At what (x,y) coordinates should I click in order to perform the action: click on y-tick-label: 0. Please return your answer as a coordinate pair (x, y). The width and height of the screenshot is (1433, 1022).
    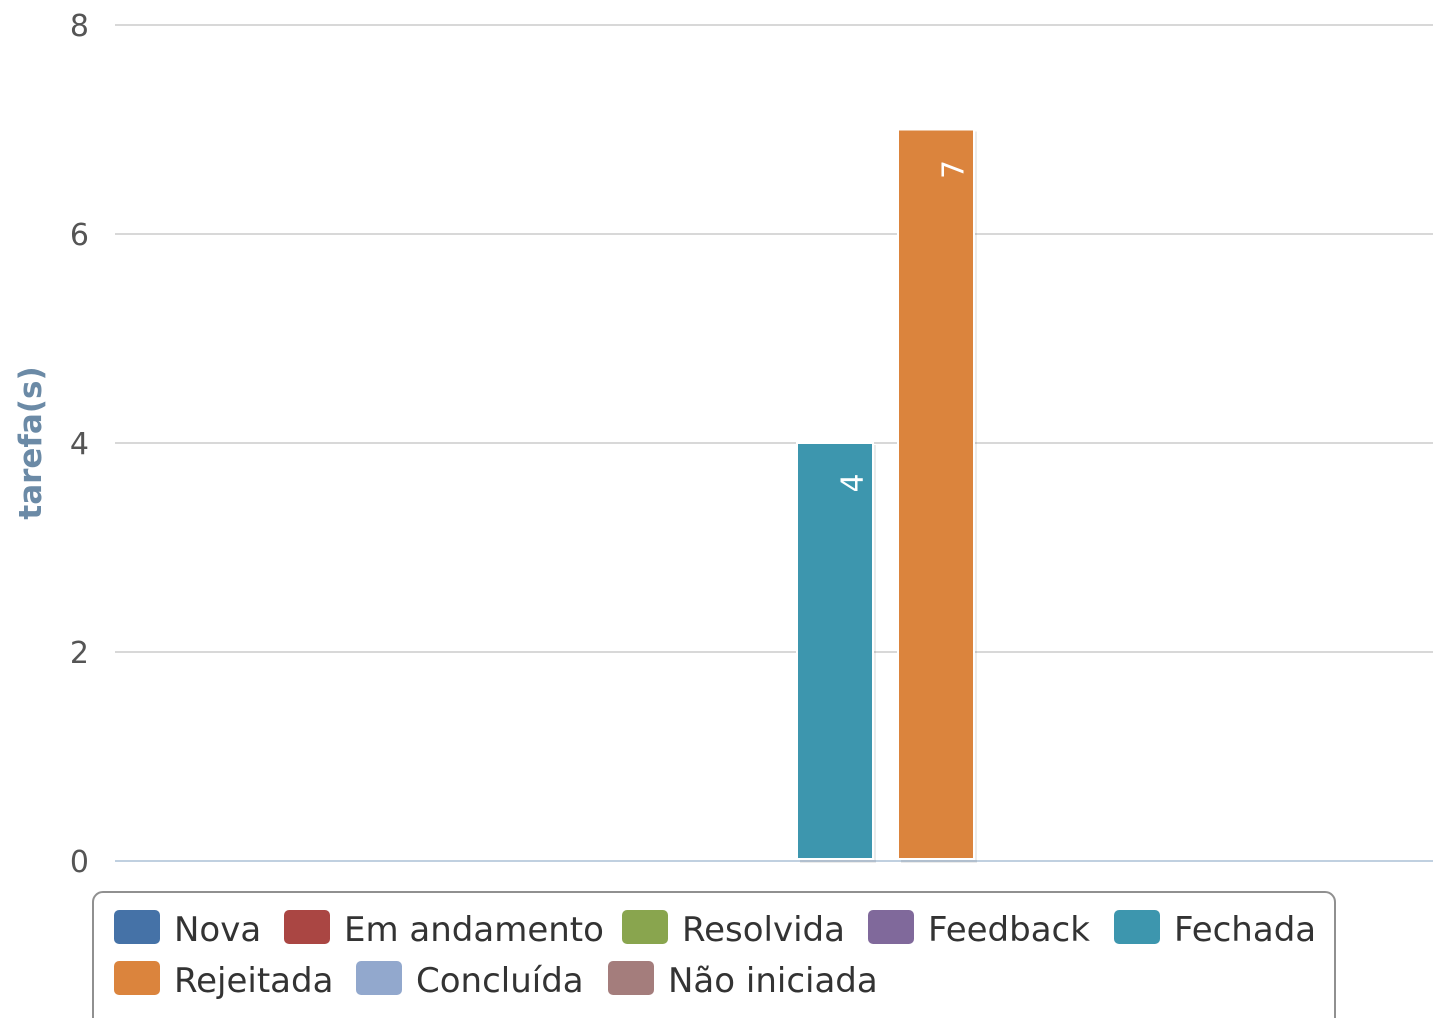
    Looking at the image, I should click on (79, 862).